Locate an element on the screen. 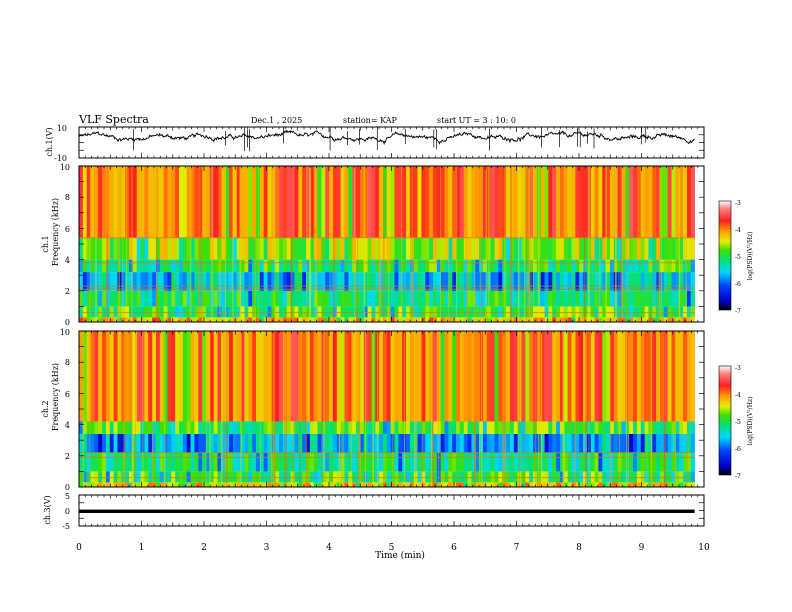  time-tick-label: 6 is located at coordinates (454, 548).